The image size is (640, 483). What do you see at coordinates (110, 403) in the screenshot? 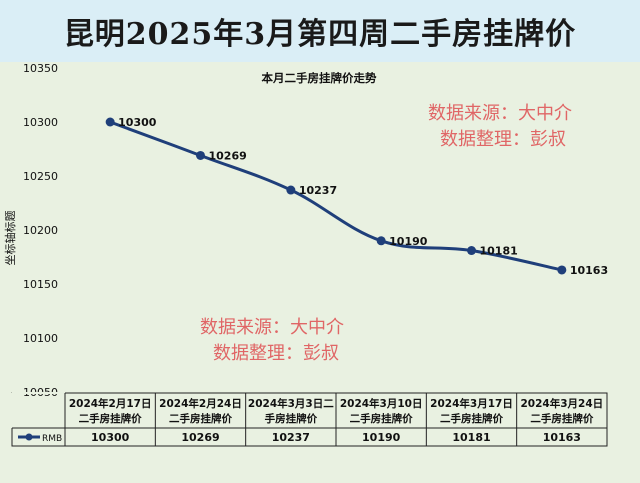
I see `x-category-label: 2024年2月17日` at bounding box center [110, 403].